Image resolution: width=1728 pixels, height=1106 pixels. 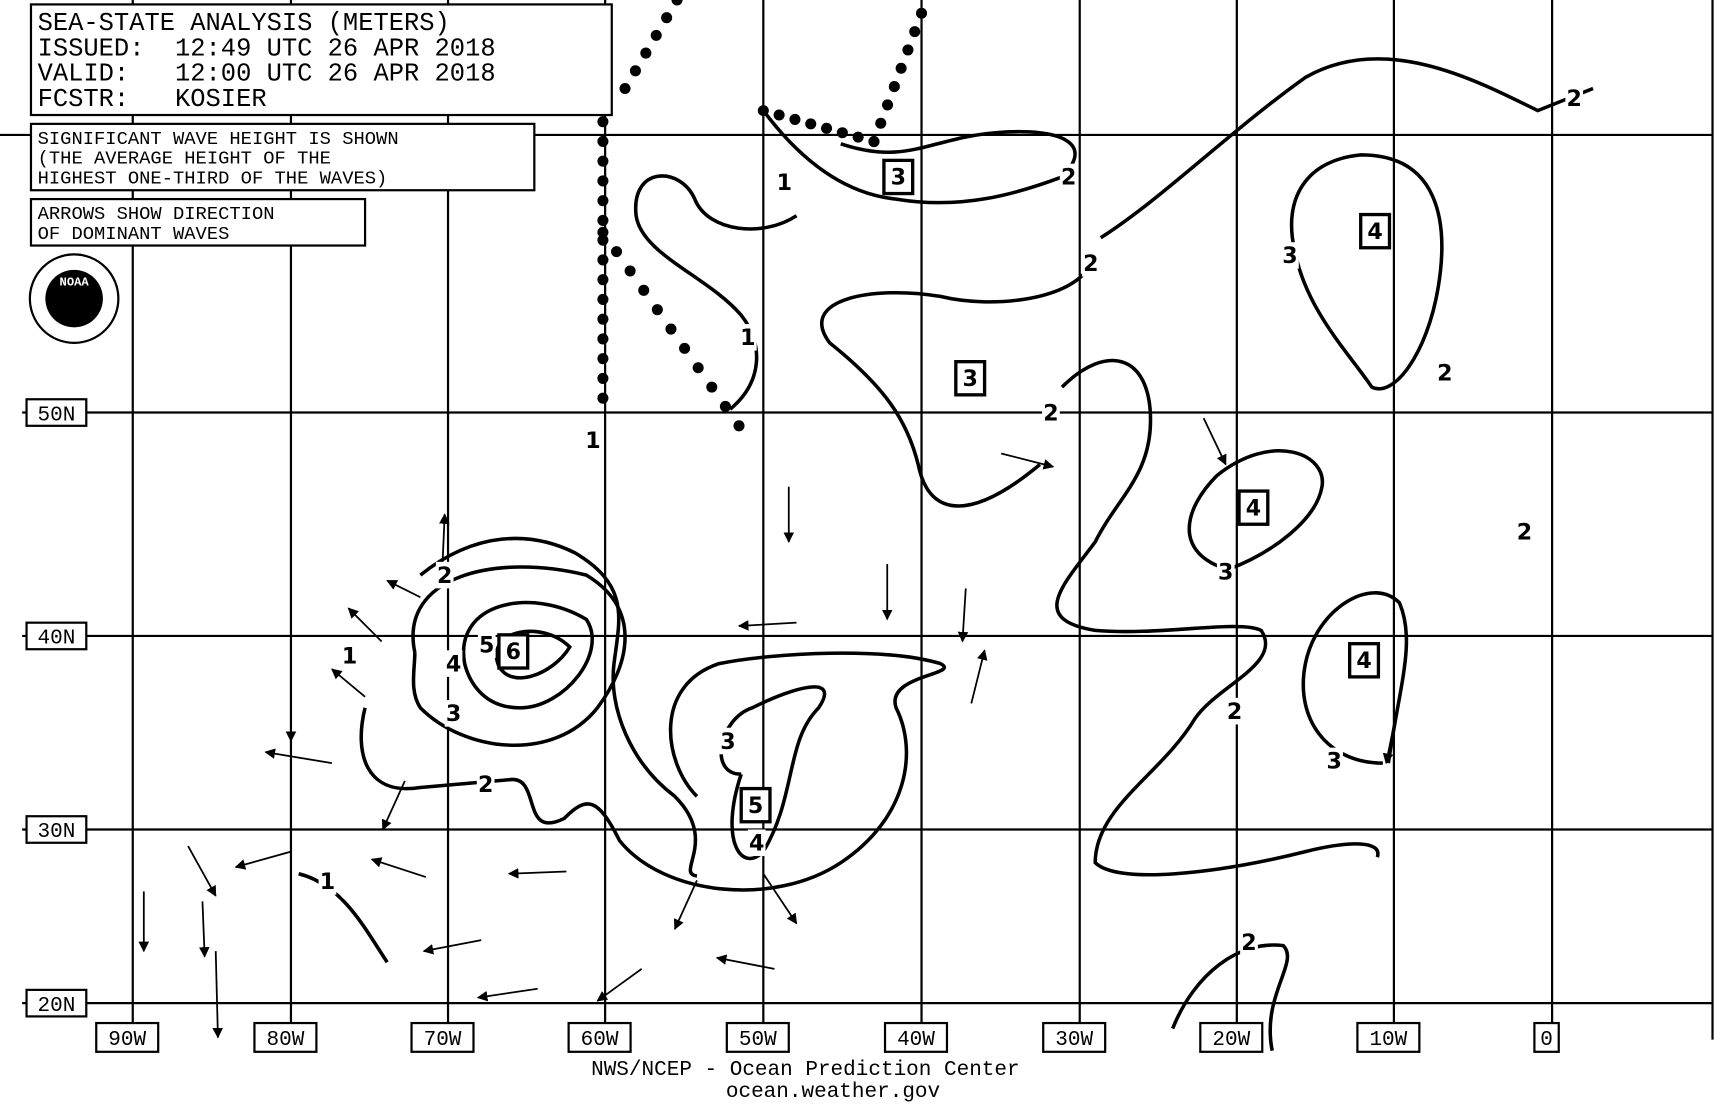 I want to click on note-frame, so click(x=282, y=157).